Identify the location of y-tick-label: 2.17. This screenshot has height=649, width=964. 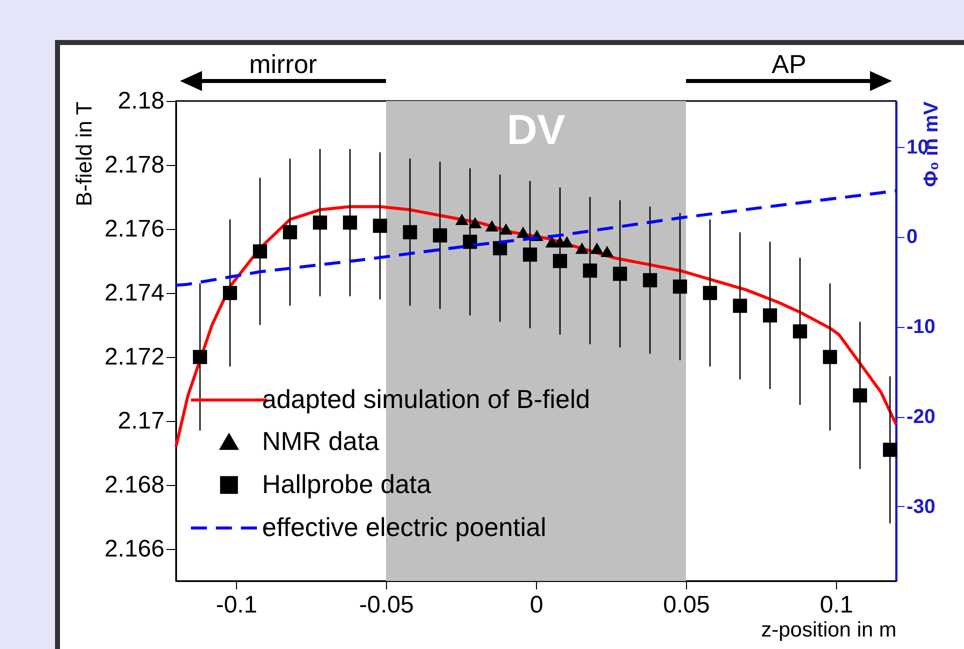
(141, 421).